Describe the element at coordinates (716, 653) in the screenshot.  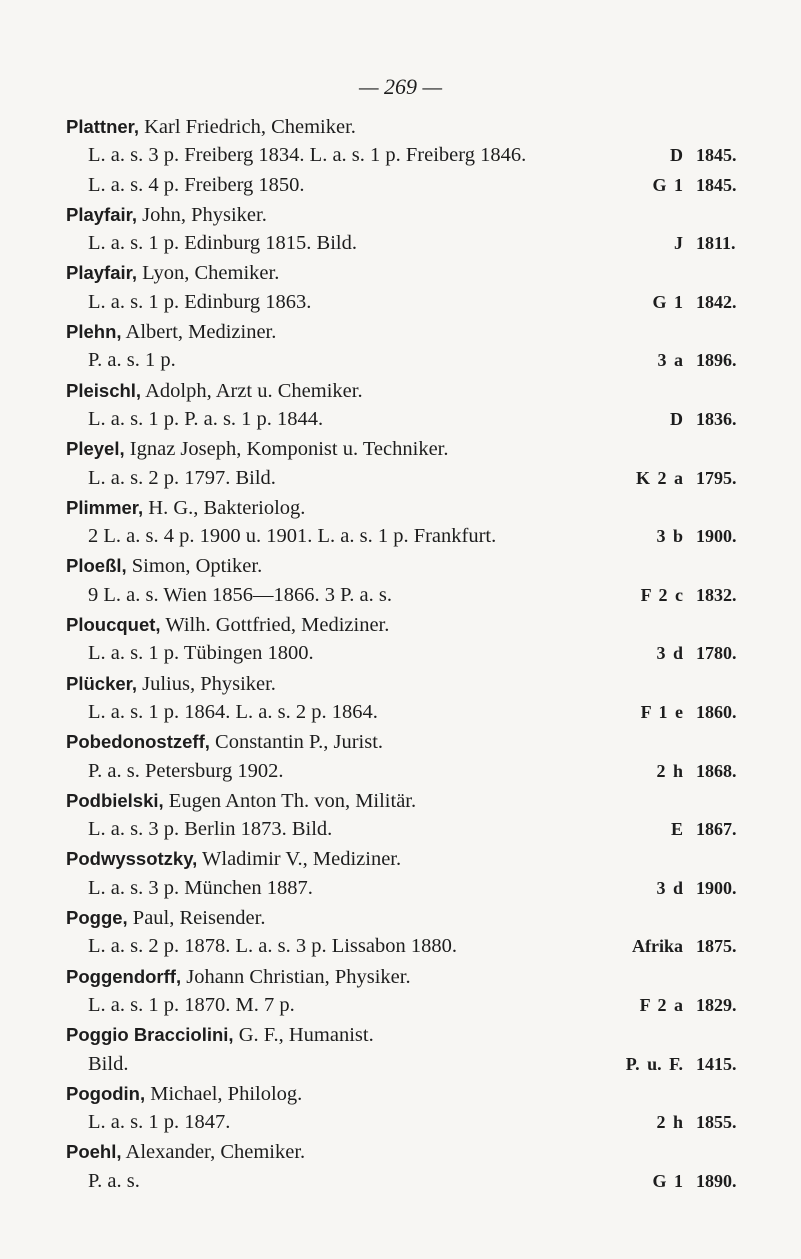
I see `year: 1780.` at that location.